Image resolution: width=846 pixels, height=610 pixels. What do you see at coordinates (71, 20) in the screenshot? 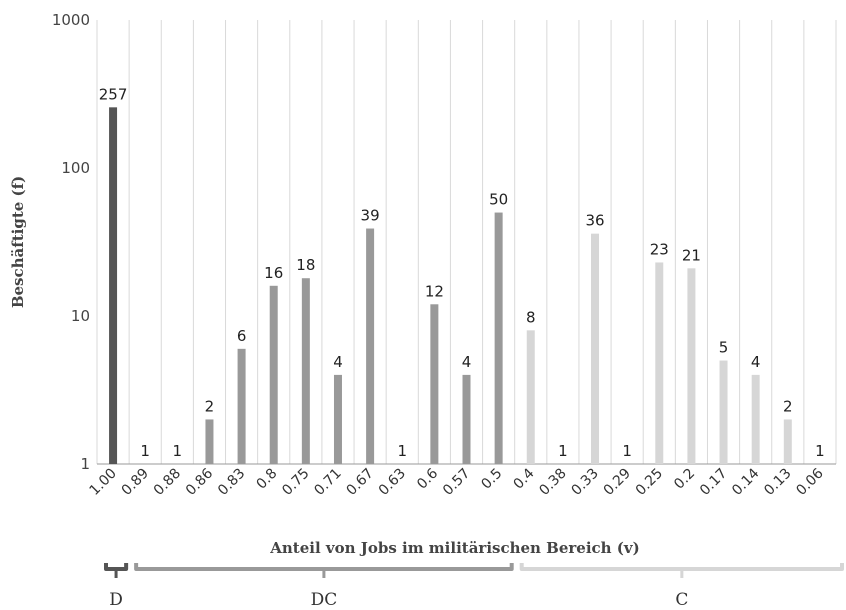
I see `y-tick-label: 1000` at bounding box center [71, 20].